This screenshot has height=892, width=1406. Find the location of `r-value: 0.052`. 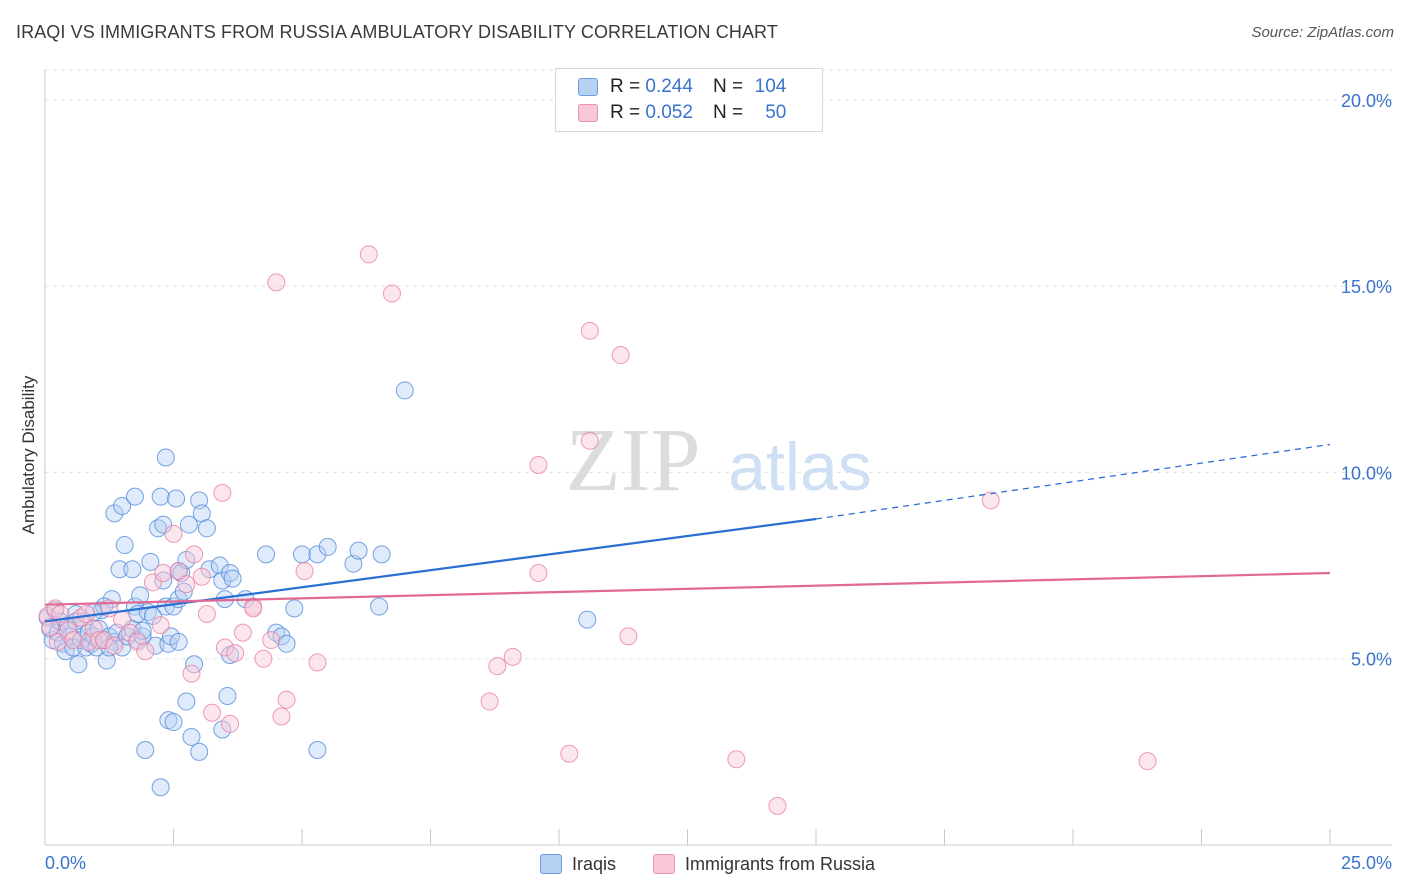

r-value: 0.052 is located at coordinates (669, 112).